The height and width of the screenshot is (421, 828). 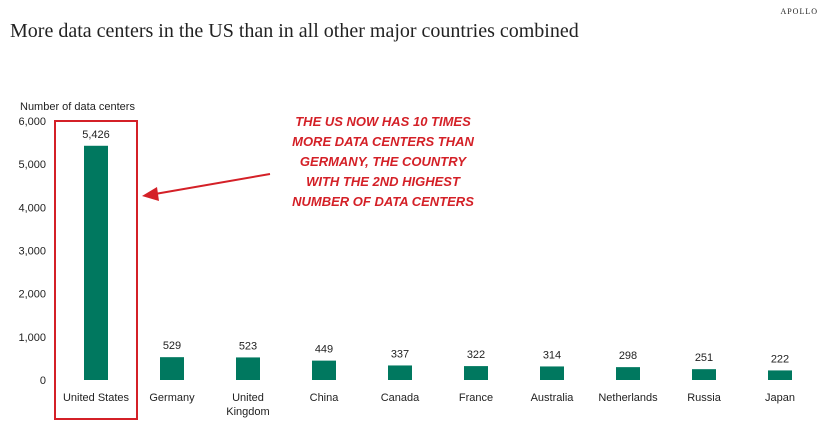 I want to click on x-tick-label: Japan, so click(x=780, y=398).